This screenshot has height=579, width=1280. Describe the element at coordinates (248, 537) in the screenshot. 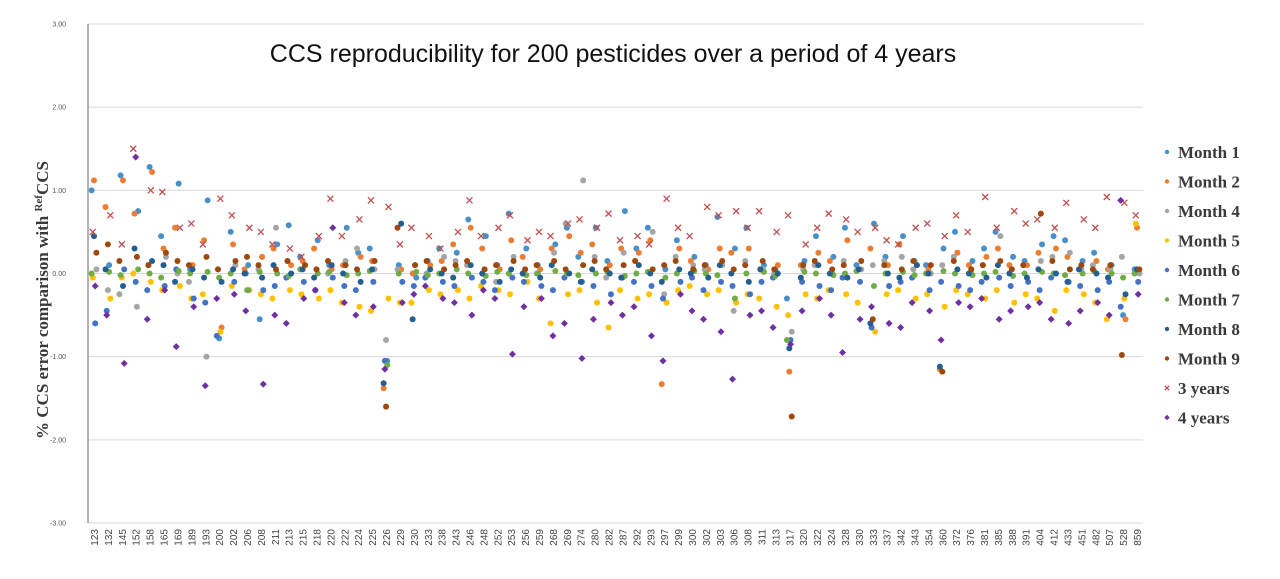

I see `x-tick-label: 206` at that location.